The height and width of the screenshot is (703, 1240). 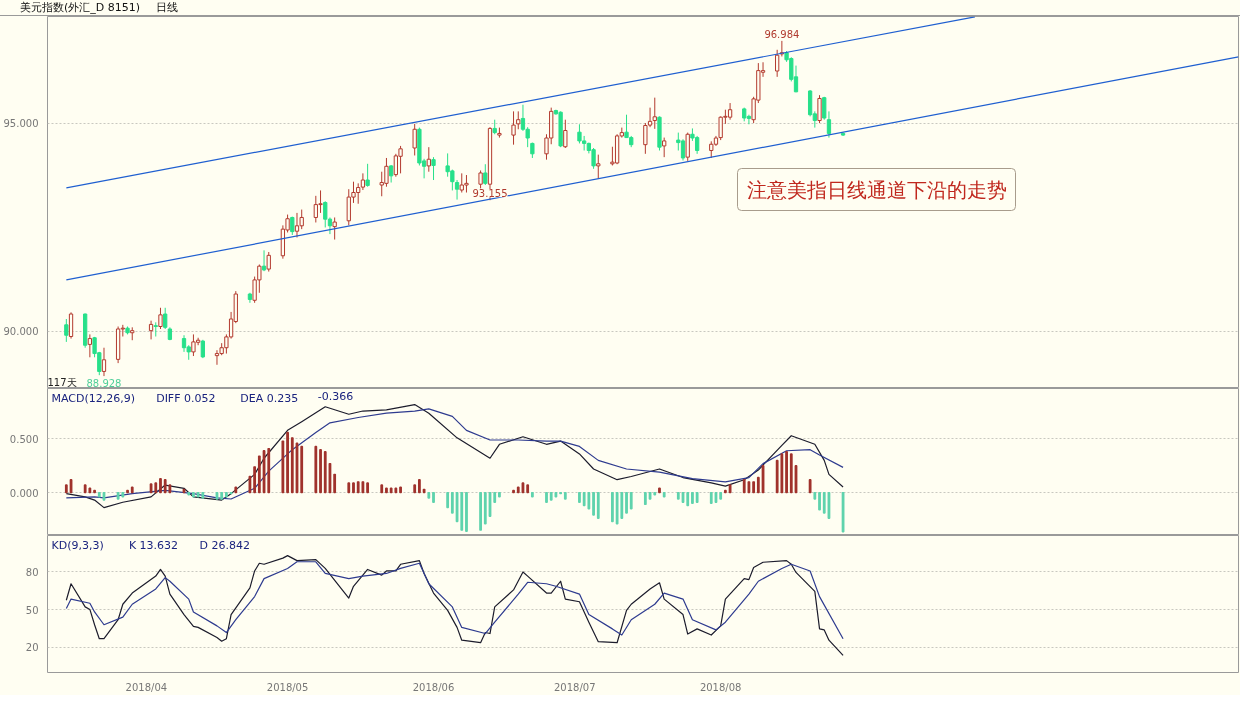 What do you see at coordinates (21, 332) in the screenshot?
I see `y-tick-label: 90.000` at bounding box center [21, 332].